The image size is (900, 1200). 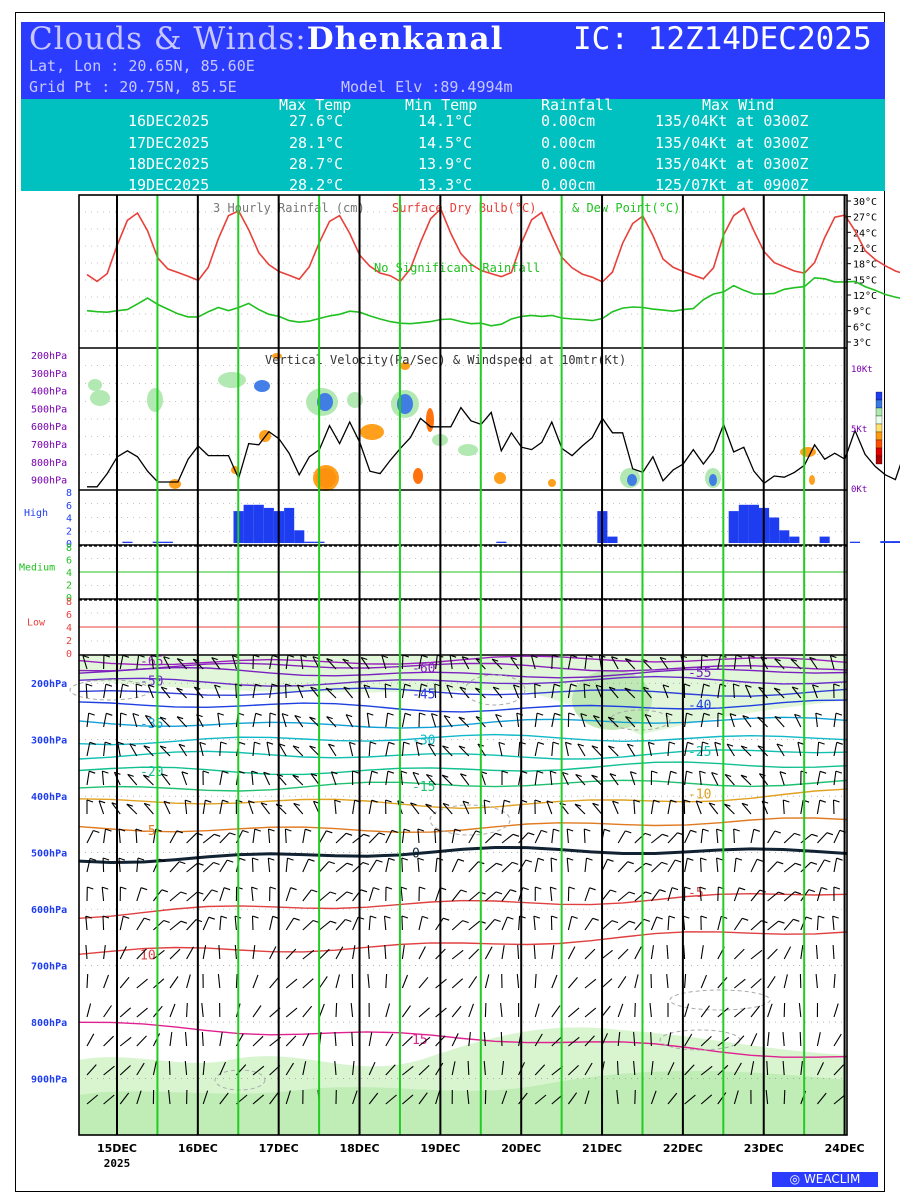 I want to click on temp-grid, so click(x=463, y=271).